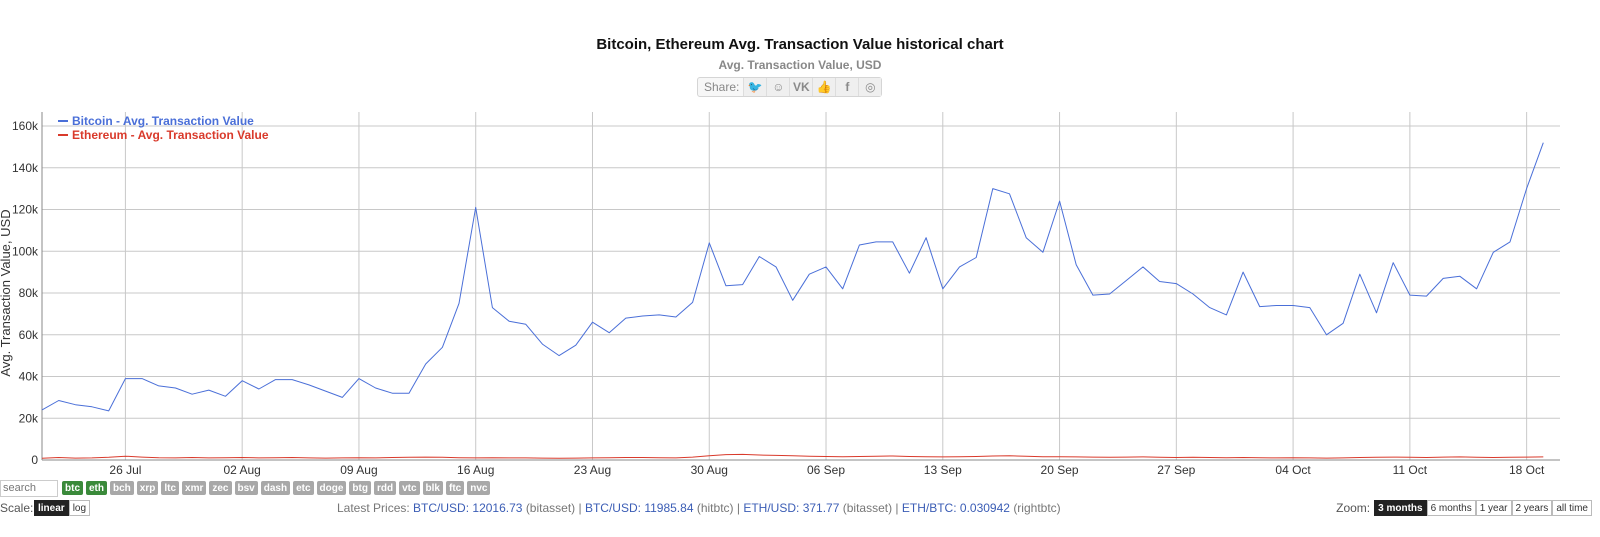 The height and width of the screenshot is (537, 1600). Describe the element at coordinates (29, 418) in the screenshot. I see `y-tick-label: 20k` at that location.